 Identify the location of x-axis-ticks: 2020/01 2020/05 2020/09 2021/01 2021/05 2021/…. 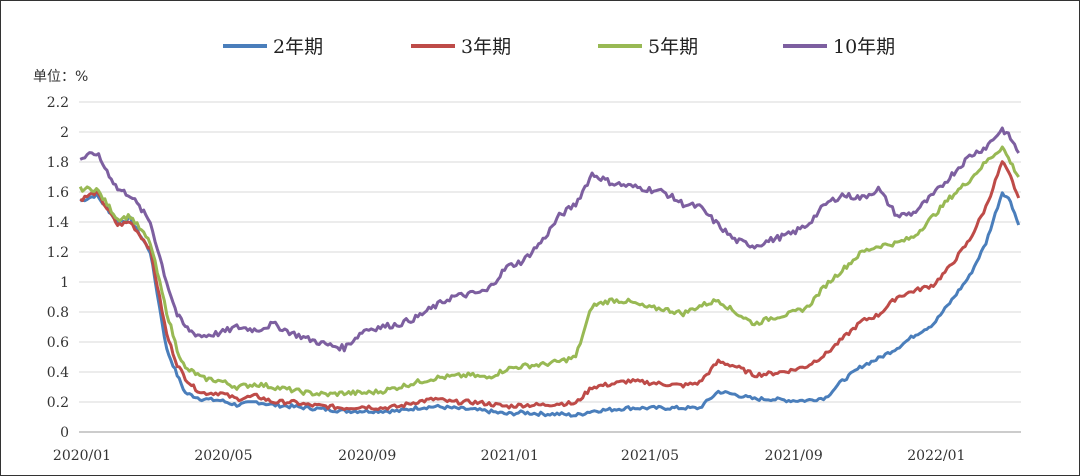
(509, 456).